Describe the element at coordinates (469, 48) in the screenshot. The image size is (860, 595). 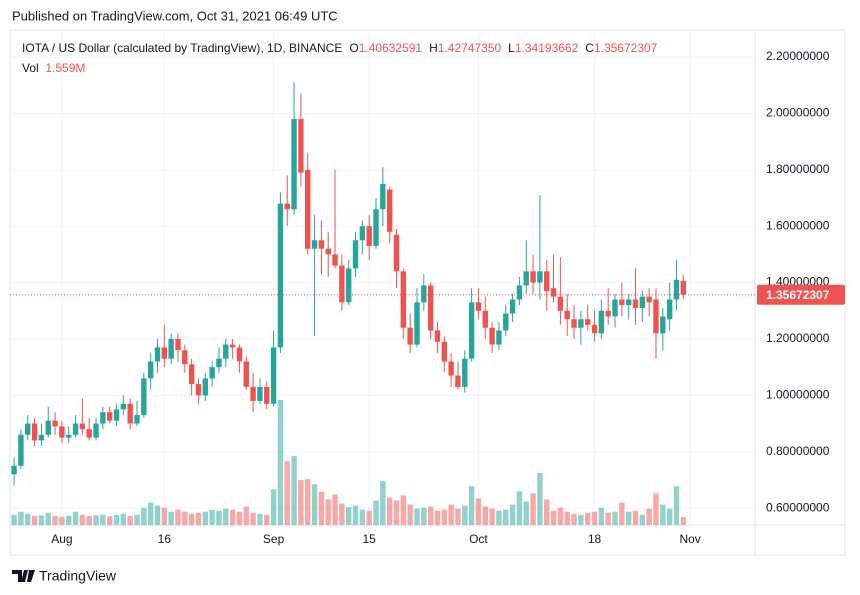
I see `legend-value: 1.42747350` at that location.